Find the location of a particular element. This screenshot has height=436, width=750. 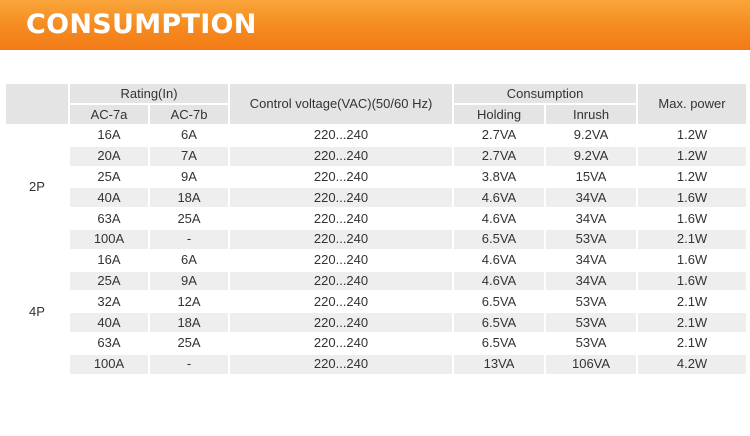

cell-inrush: 106VA is located at coordinates (591, 364).